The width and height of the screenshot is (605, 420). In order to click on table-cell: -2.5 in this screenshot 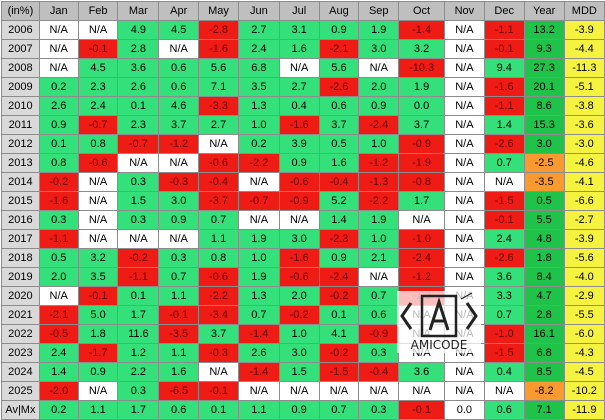, I will do `click(544, 163)`.